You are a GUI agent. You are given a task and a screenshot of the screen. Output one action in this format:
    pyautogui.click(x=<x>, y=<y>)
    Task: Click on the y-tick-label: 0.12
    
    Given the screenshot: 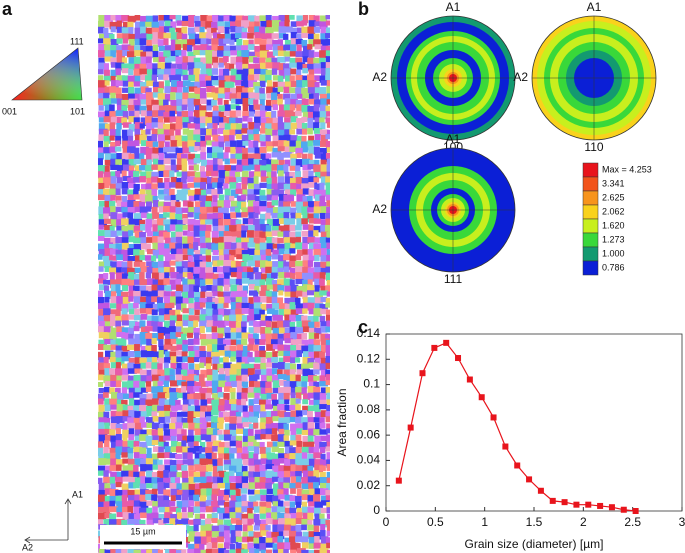 What is the action you would take?
    pyautogui.click(x=369, y=358)
    